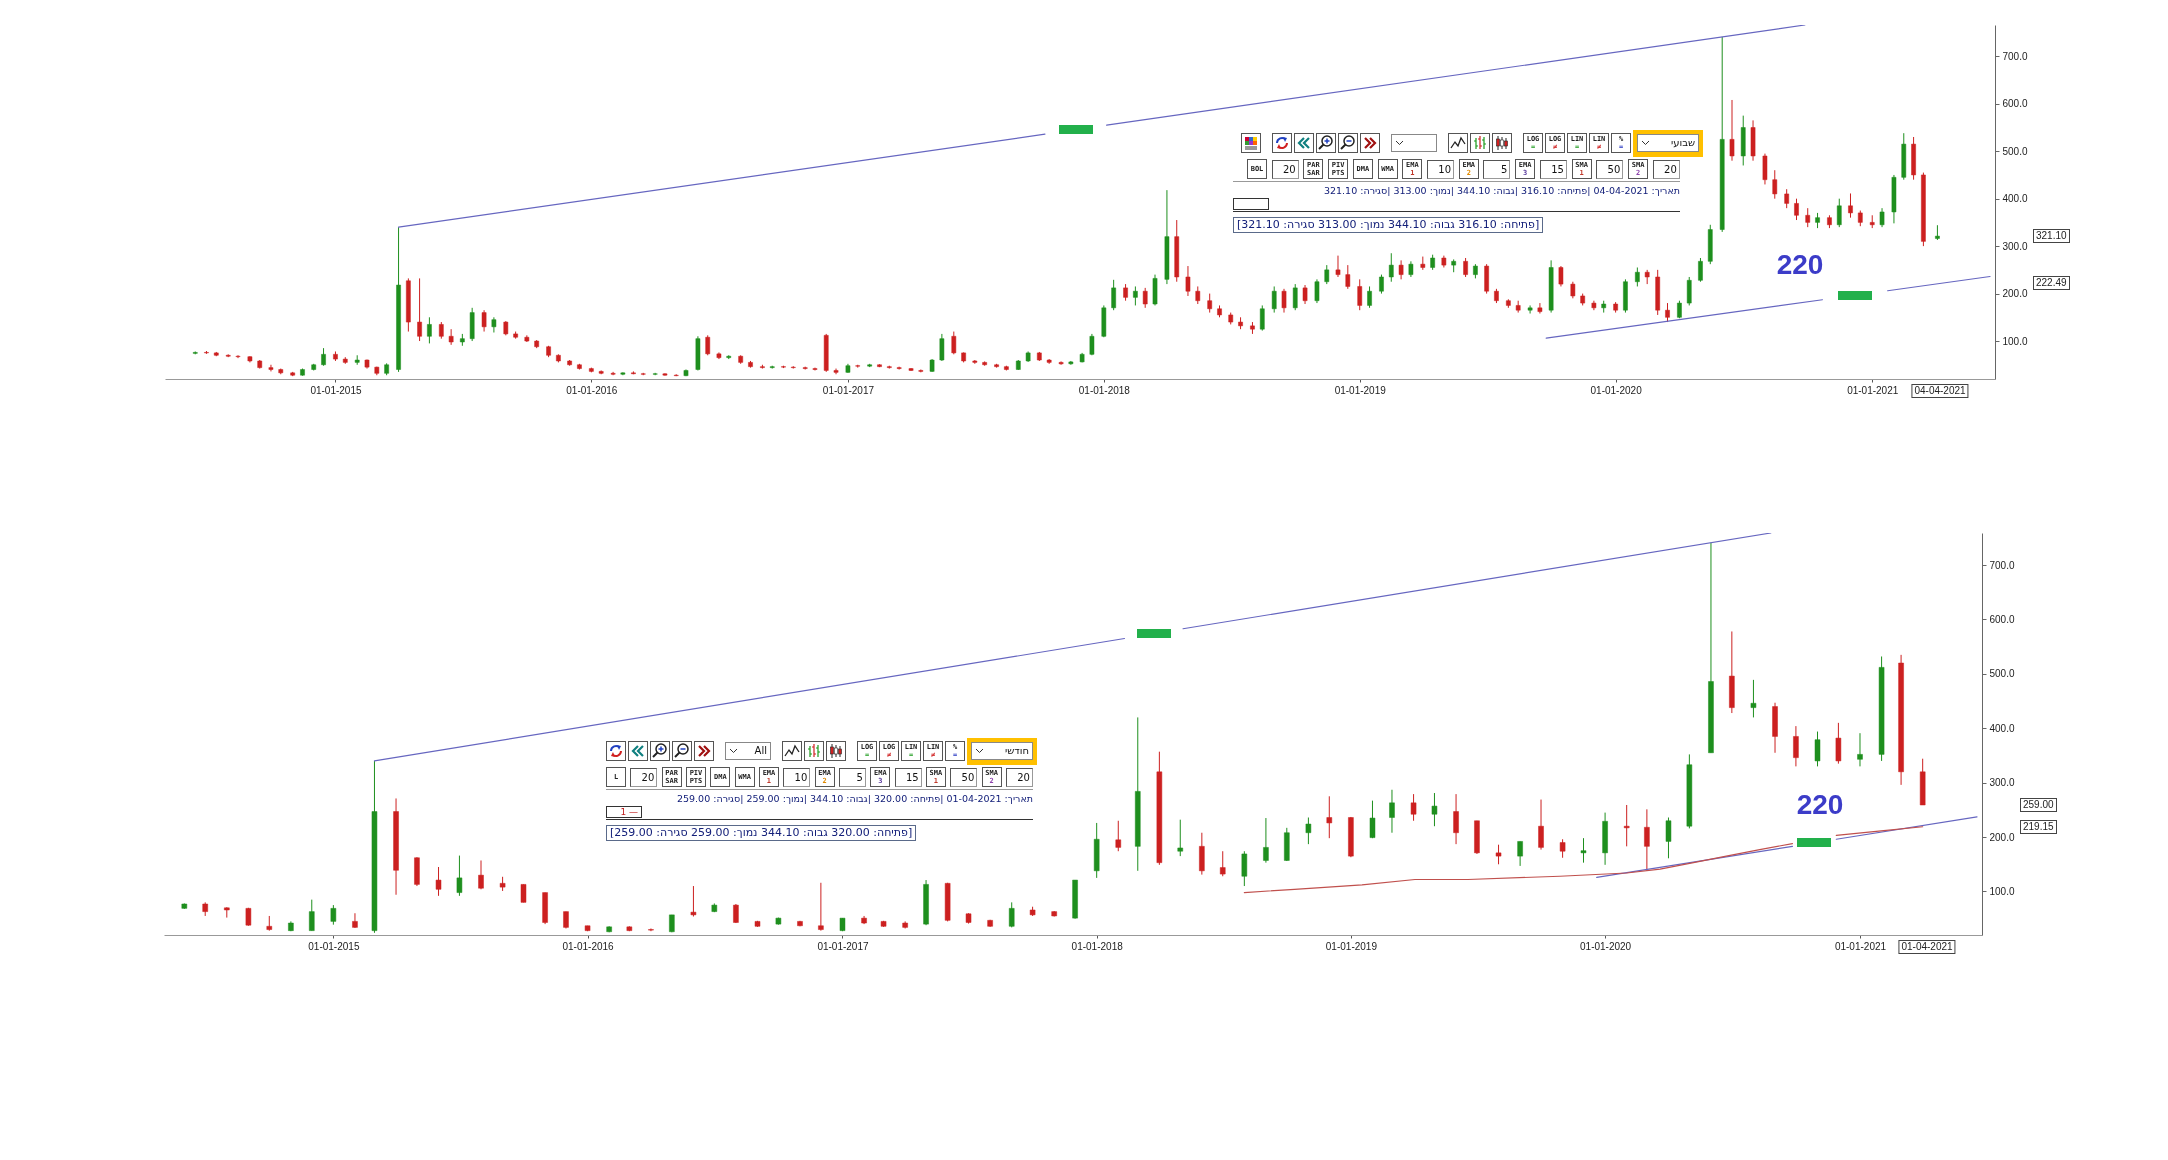 The image size is (2168, 1160). Describe the element at coordinates (1016, 751) in the screenshot. I see `annotation: חודשי` at that location.